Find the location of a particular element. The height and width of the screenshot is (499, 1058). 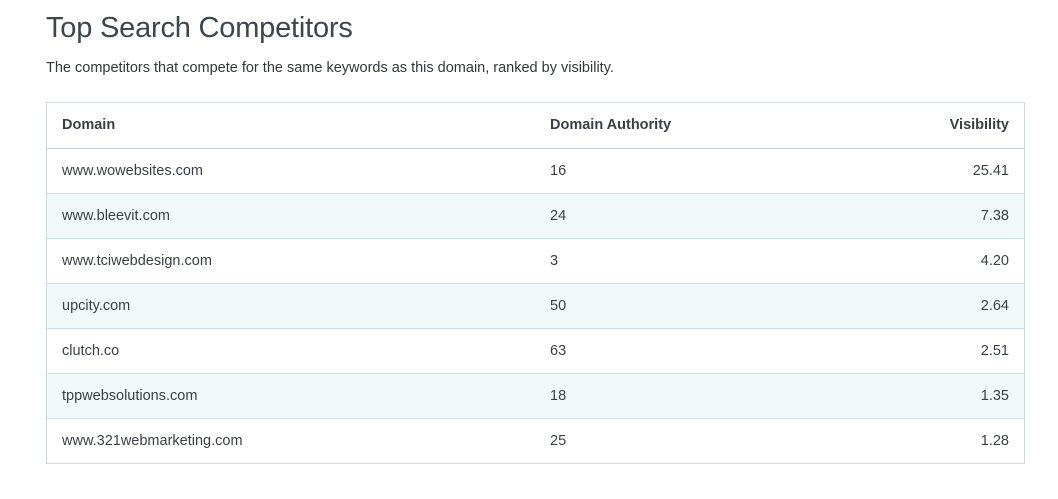

cell-domain-authority: 3 is located at coordinates (686, 260).